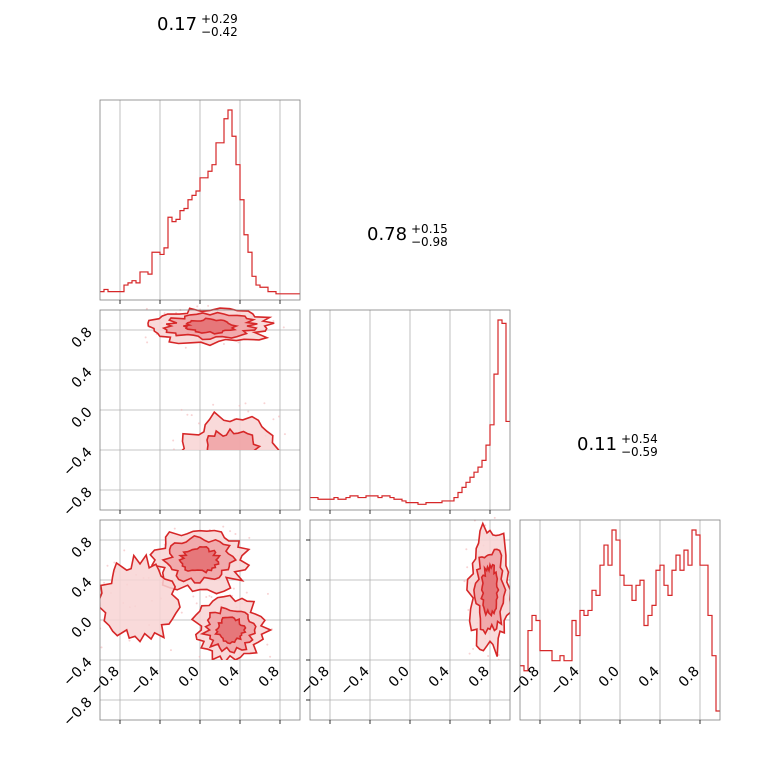  I want to click on xtick-label-2-2: 0.0, so click(609, 677).